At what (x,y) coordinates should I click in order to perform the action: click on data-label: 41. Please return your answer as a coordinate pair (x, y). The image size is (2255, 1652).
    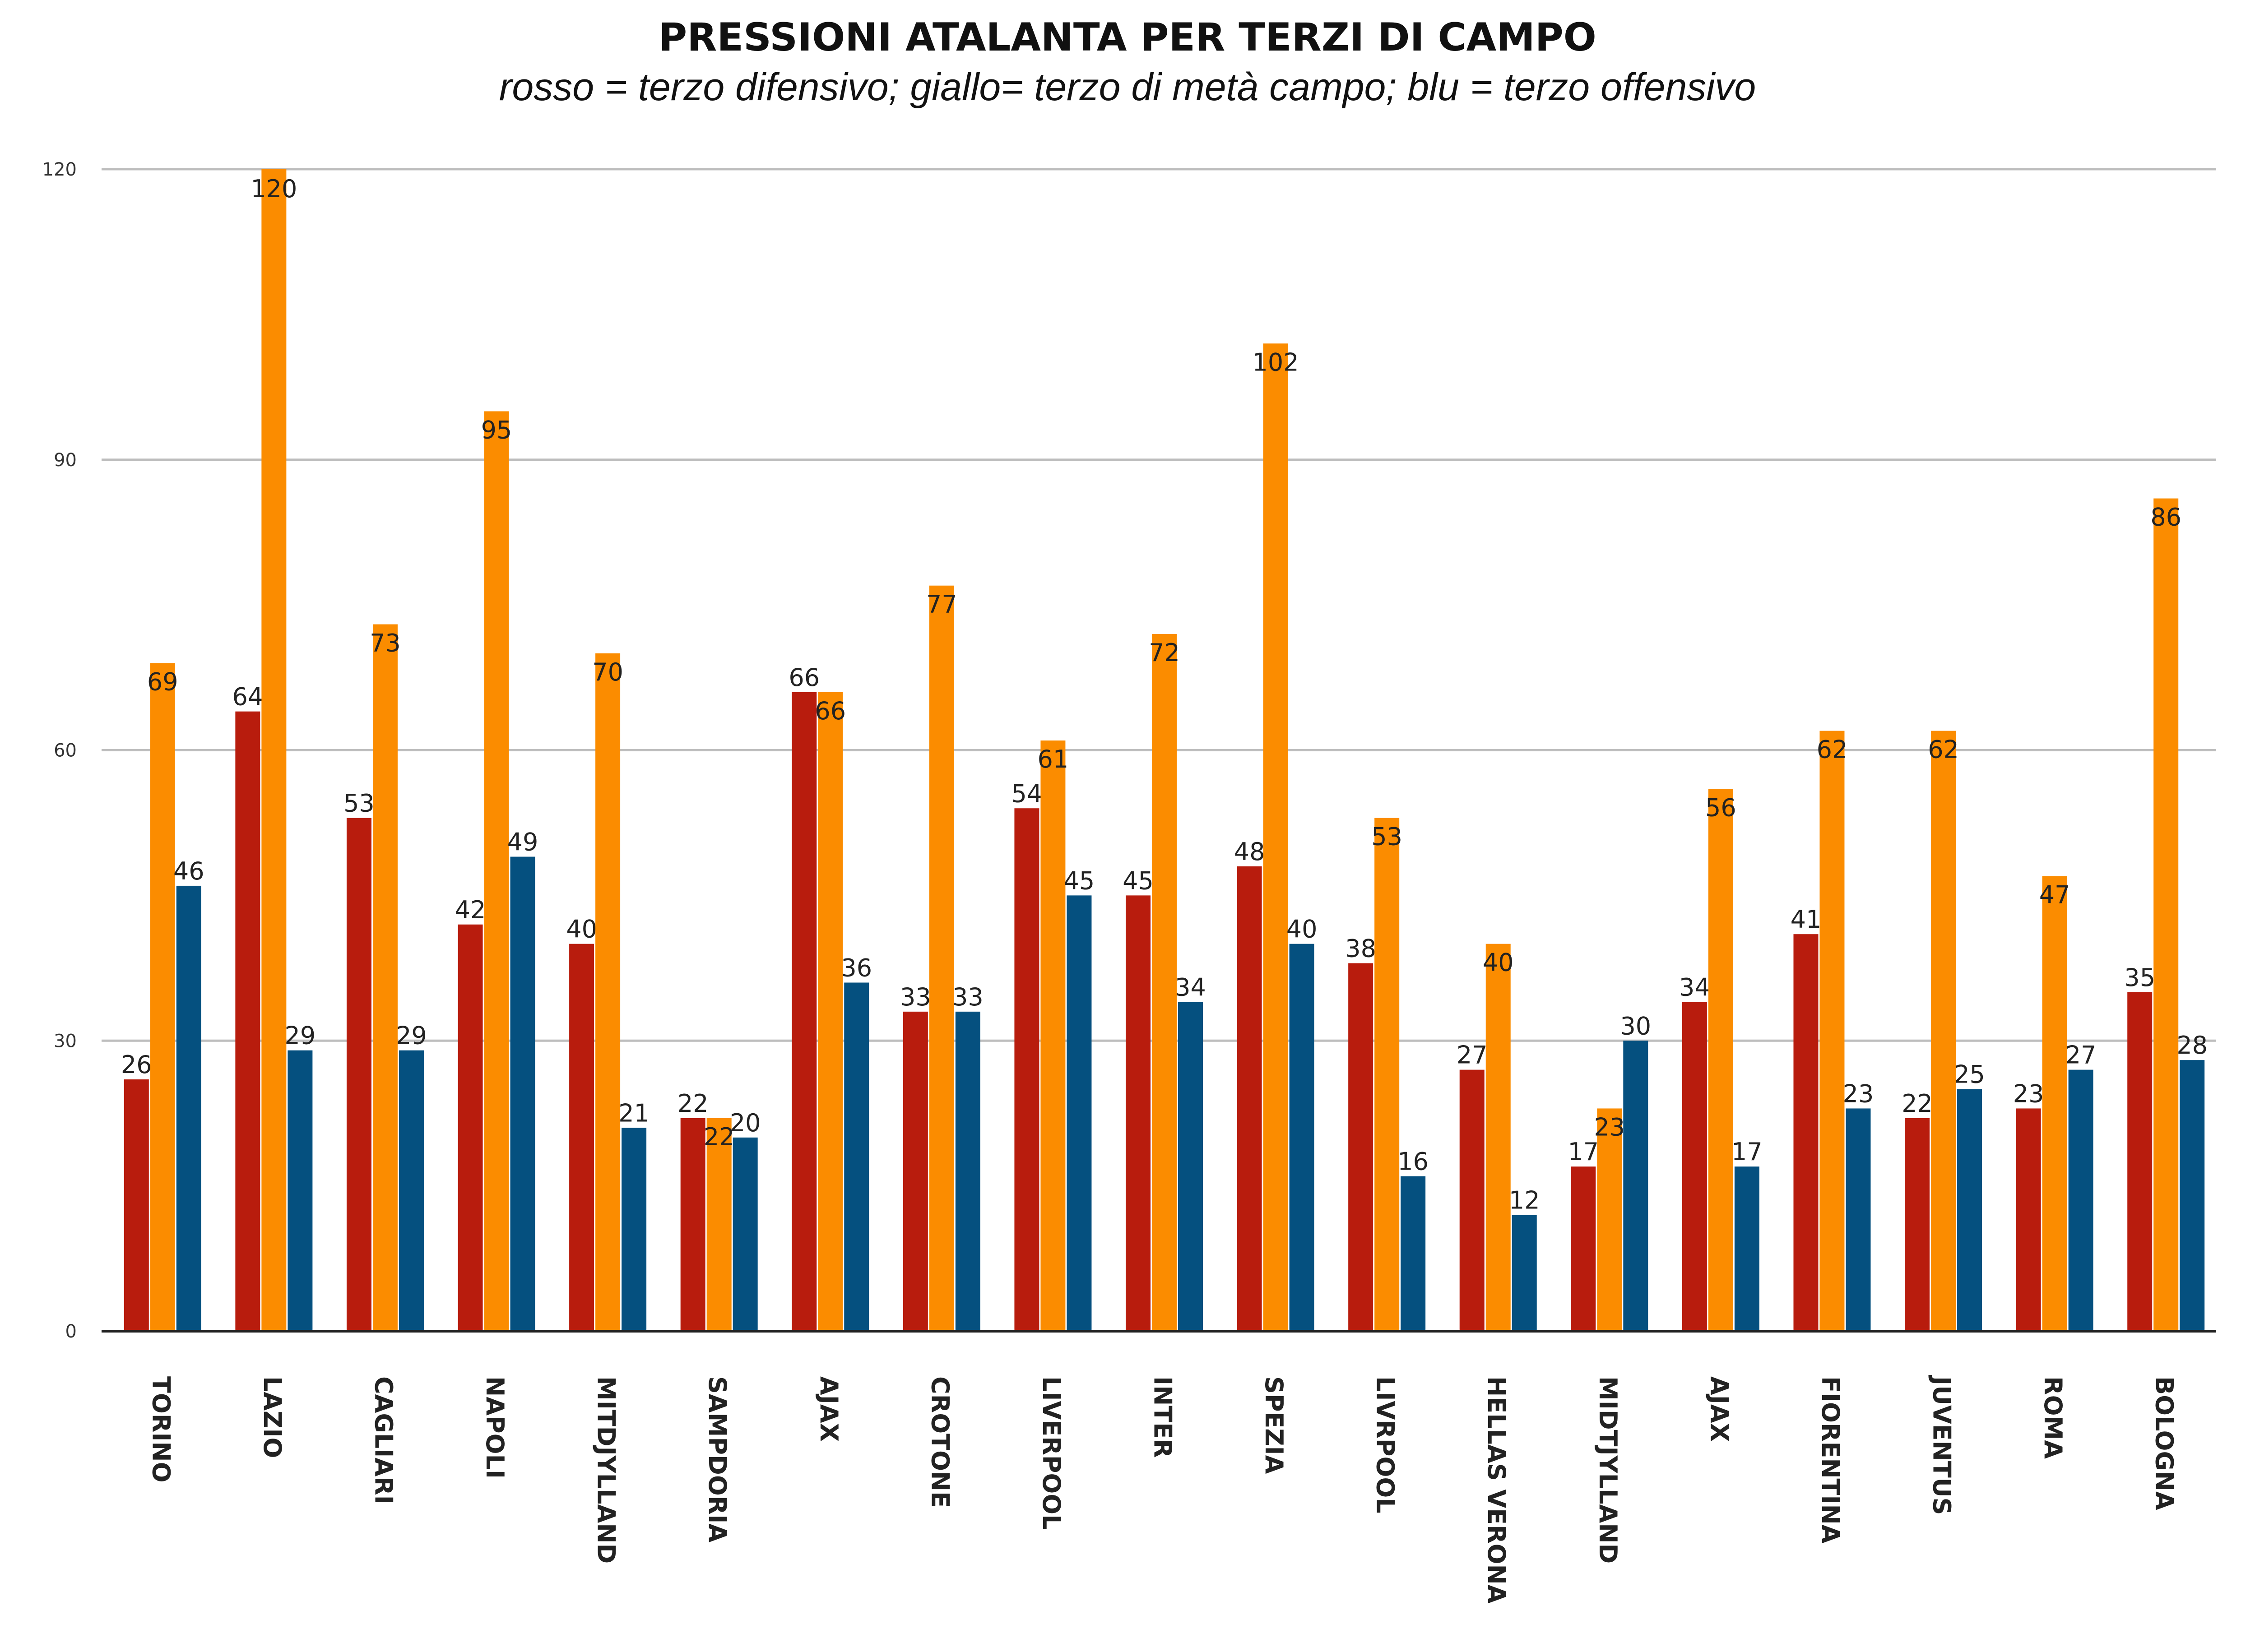
    Looking at the image, I should click on (1806, 919).